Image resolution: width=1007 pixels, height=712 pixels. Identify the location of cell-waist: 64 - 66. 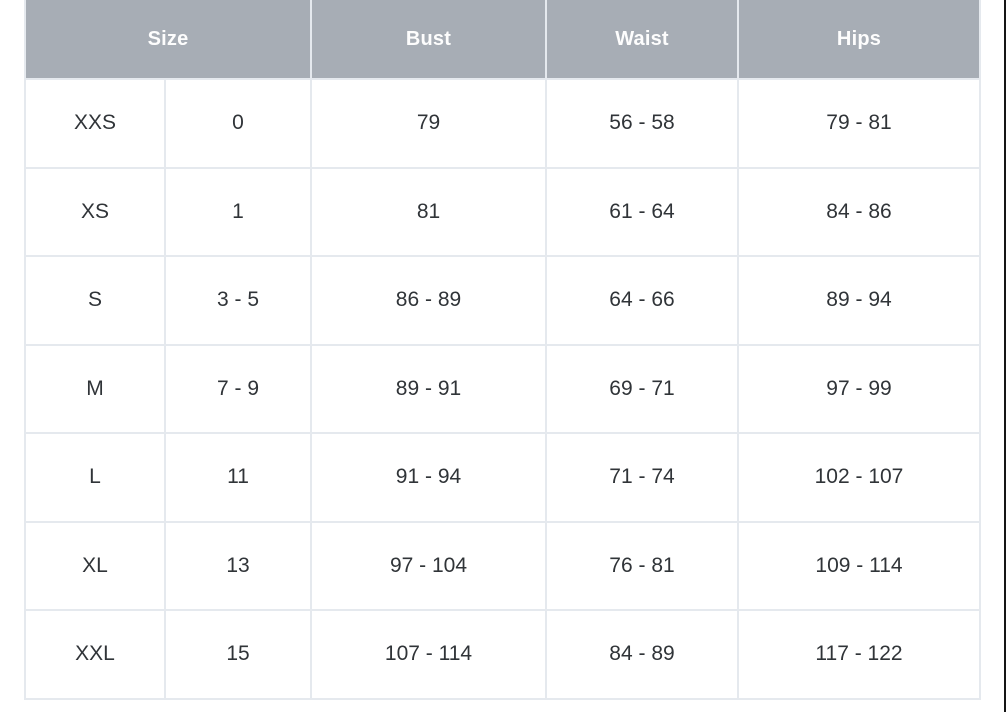
(642, 300).